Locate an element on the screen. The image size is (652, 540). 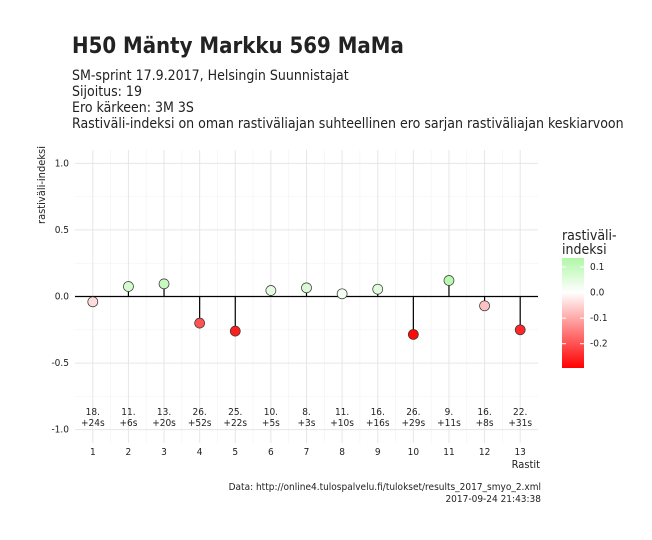
x-tick-label: 2 is located at coordinates (129, 452).